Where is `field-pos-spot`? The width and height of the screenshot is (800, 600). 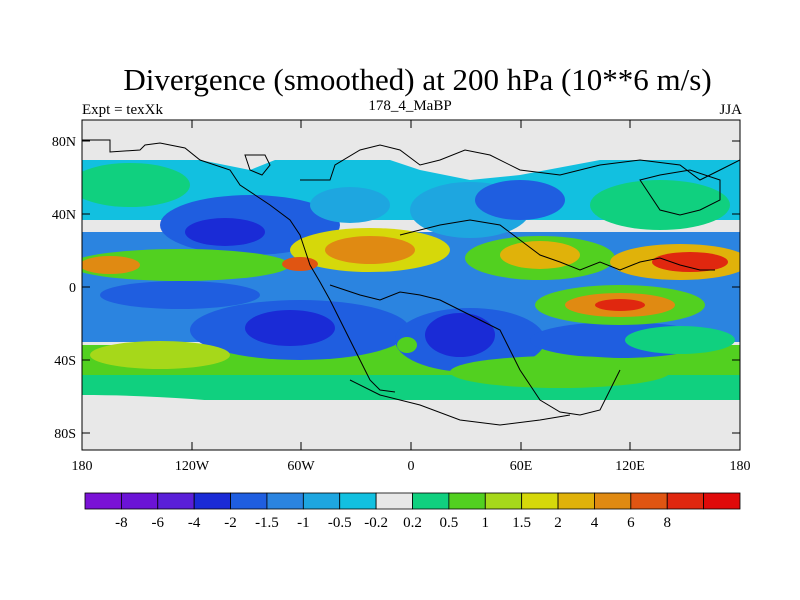 field-pos-spot is located at coordinates (407, 345).